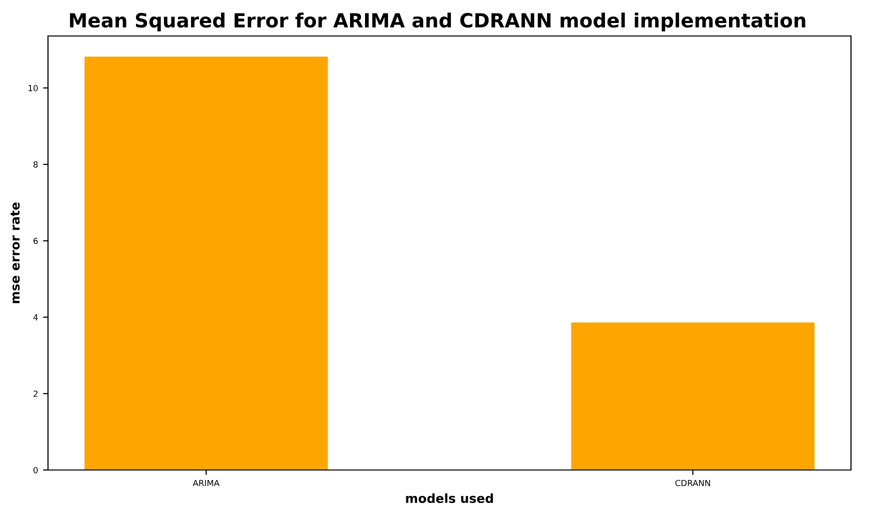 This screenshot has height=510, width=875. What do you see at coordinates (36, 241) in the screenshot?
I see `y-tick-label: 6` at bounding box center [36, 241].